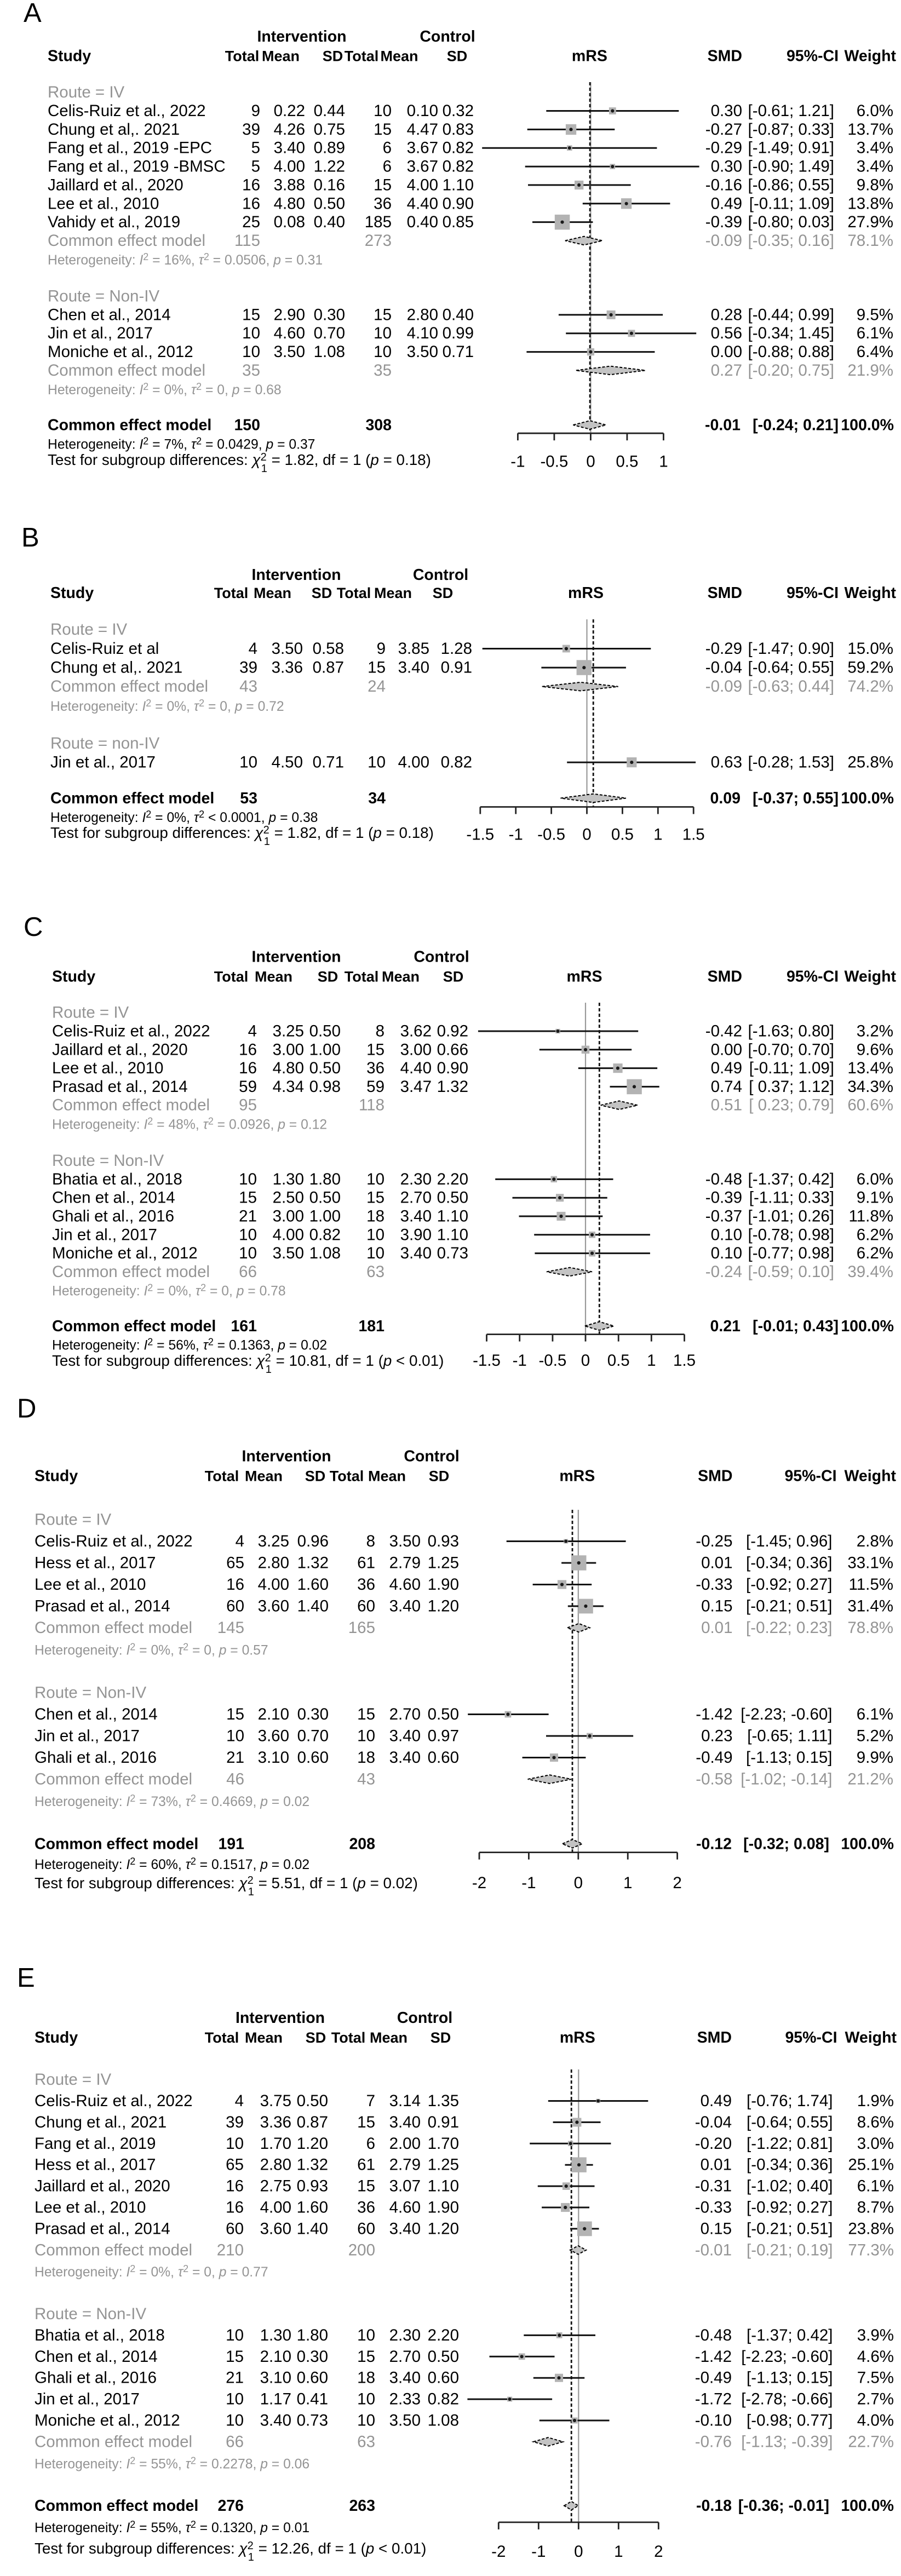 The image size is (901, 2576). What do you see at coordinates (870, 203) in the screenshot?
I see `svg-text: 13.8%` at bounding box center [870, 203].